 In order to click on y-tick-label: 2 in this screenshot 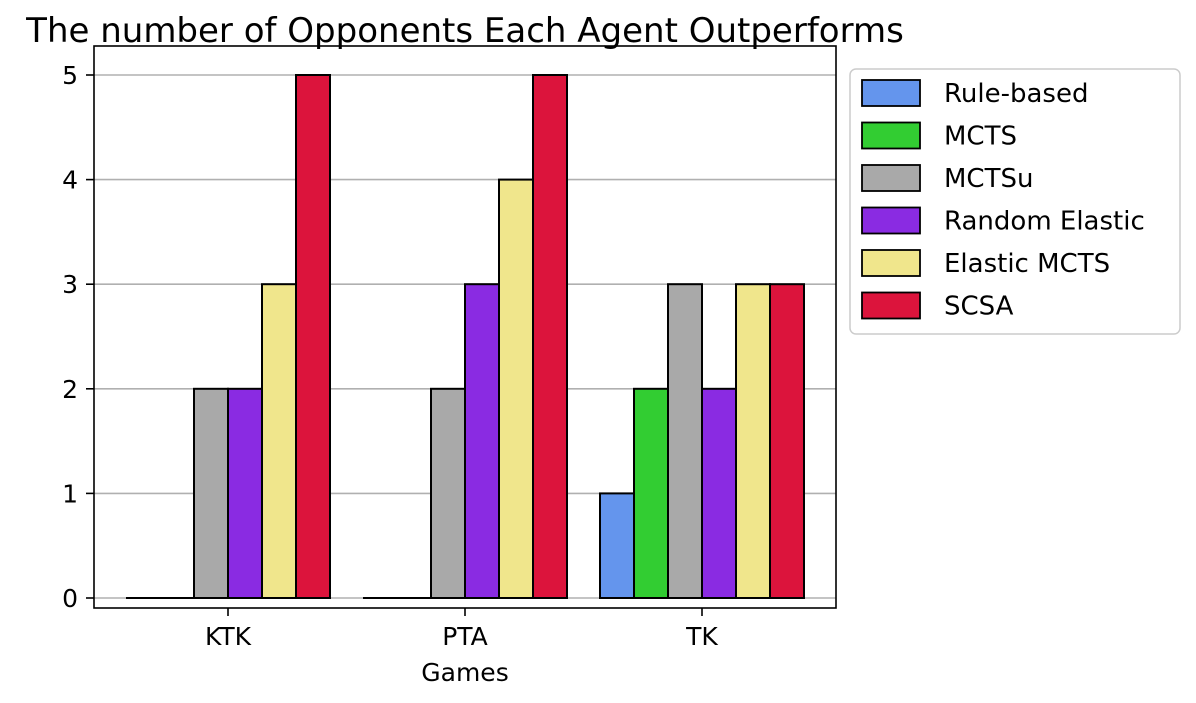, I will do `click(70, 389)`.